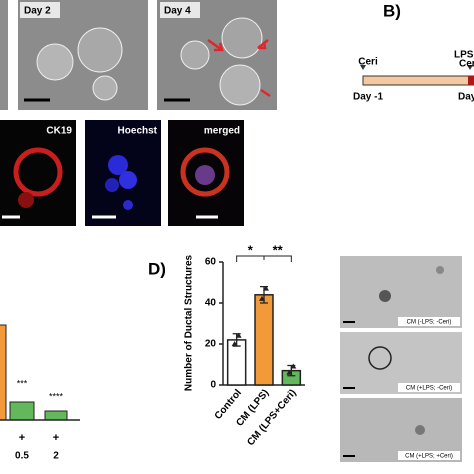  Describe the element at coordinates (211, 303) in the screenshot. I see `y-tick-label: 40` at that location.